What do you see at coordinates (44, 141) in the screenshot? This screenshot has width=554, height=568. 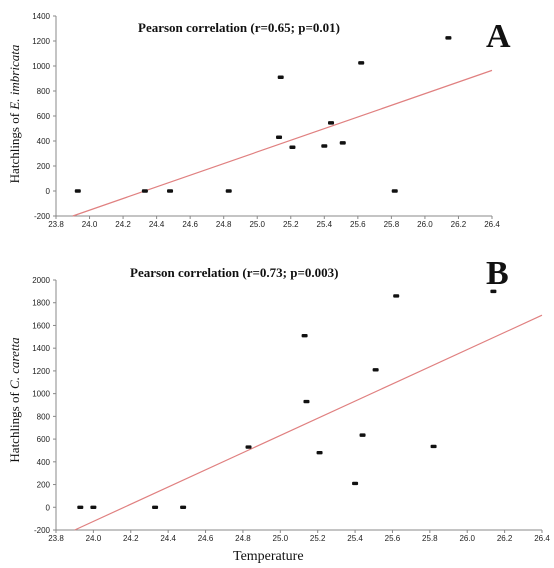 I see `panel-a-y-tick-label: 400` at bounding box center [44, 141].